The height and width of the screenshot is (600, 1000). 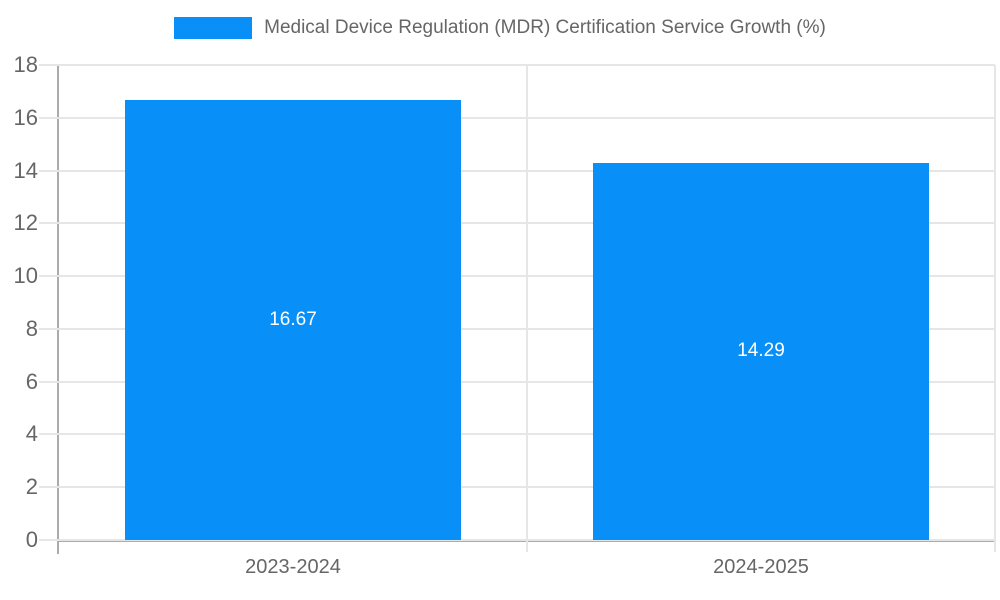 I want to click on bar-value-label: 16.67, so click(x=293, y=320).